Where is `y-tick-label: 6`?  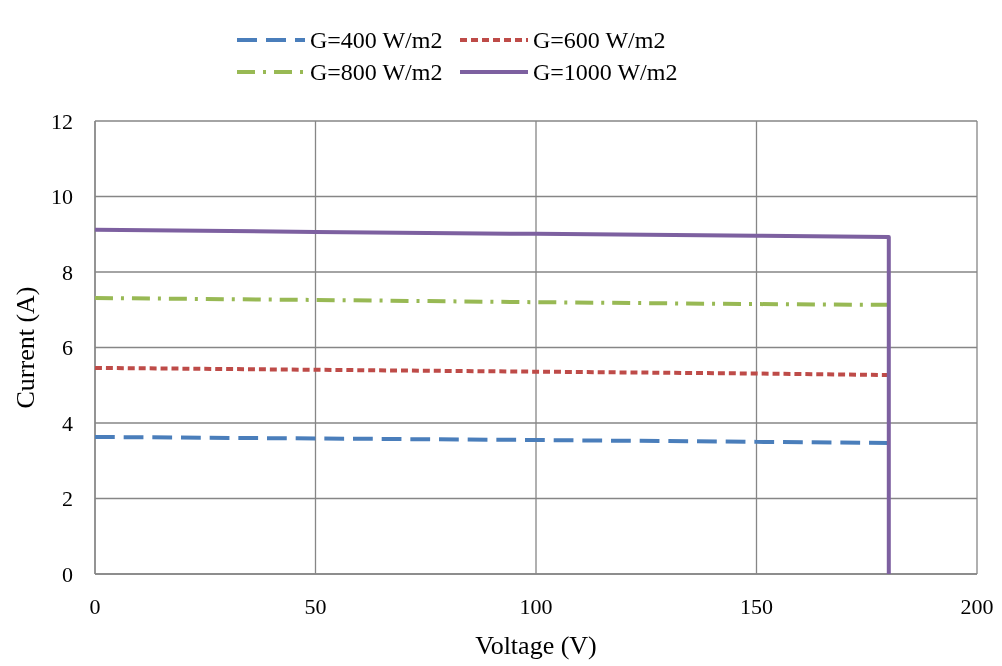
y-tick-label: 6 is located at coordinates (67, 348).